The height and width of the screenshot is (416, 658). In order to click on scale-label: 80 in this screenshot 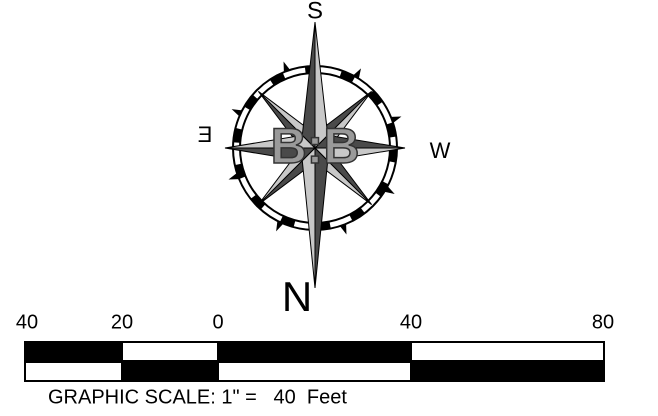, I will do `click(603, 322)`.